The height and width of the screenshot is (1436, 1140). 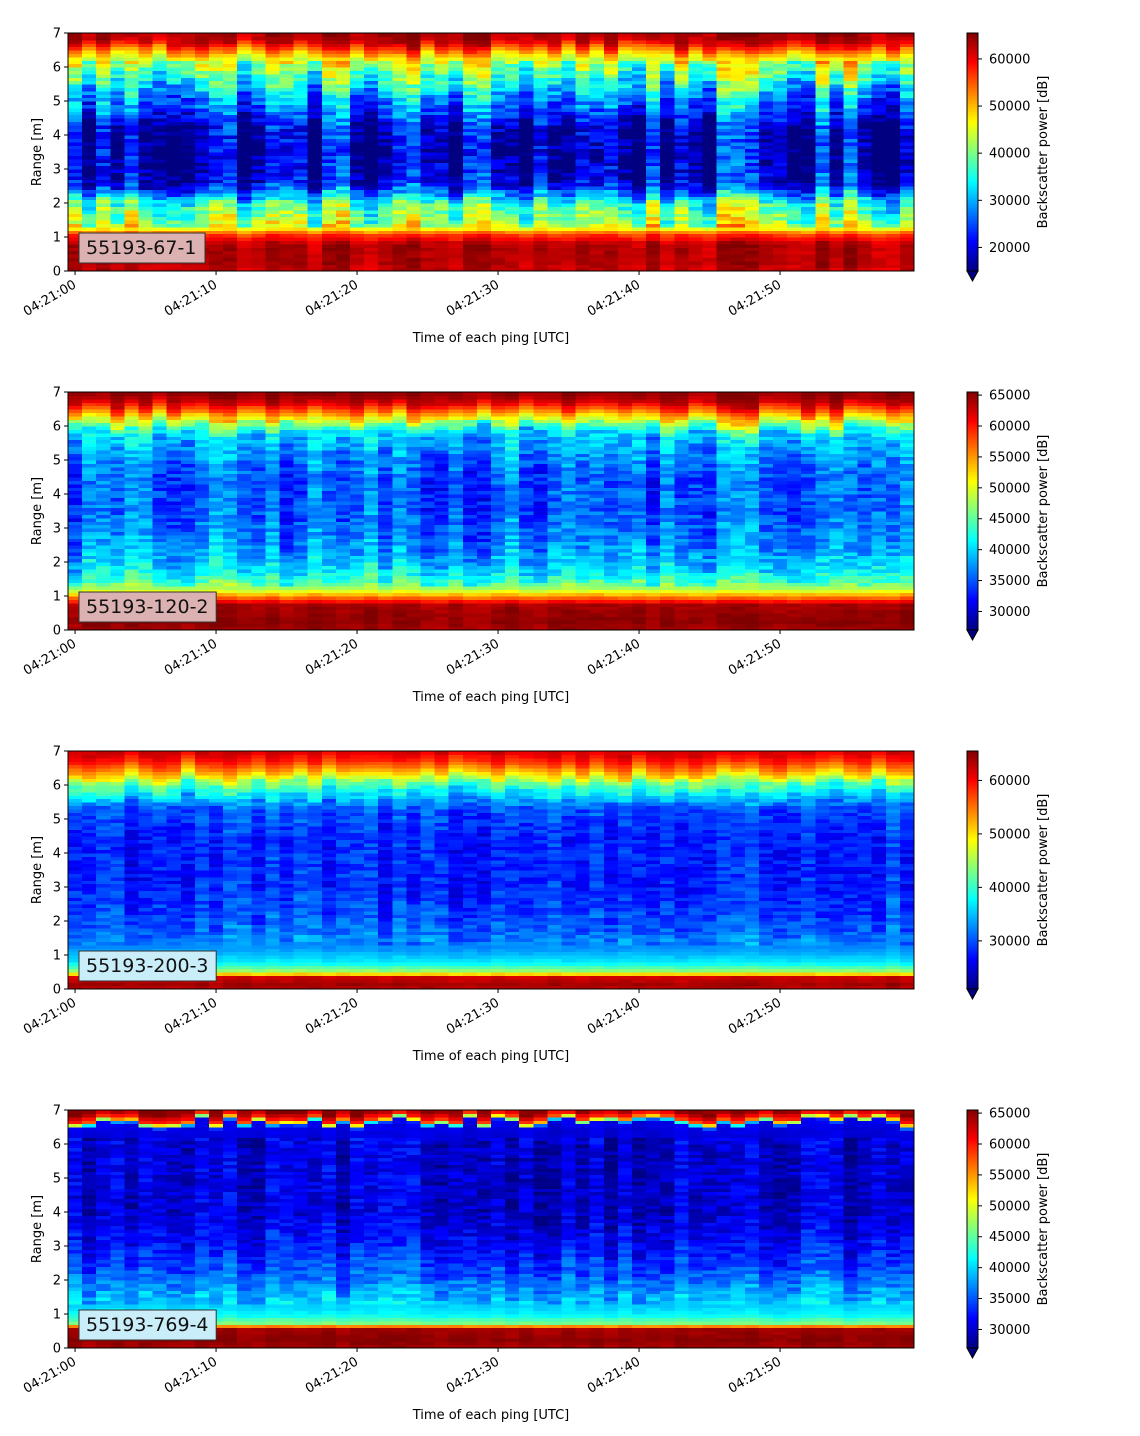 What do you see at coordinates (1009, 201) in the screenshot?
I see `colorbar-tick-label: 30000` at bounding box center [1009, 201].